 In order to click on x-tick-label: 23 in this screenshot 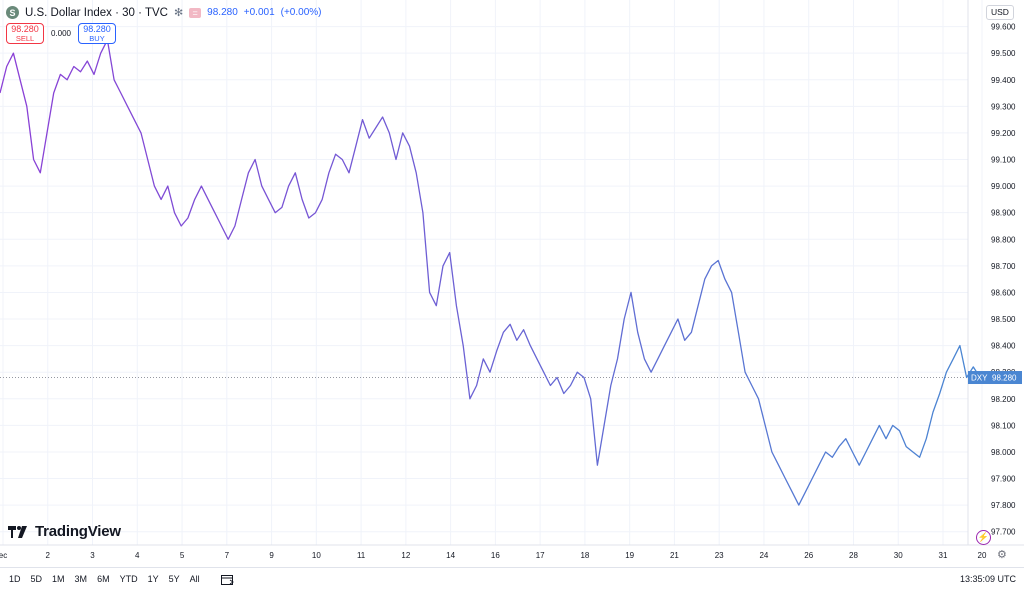, I will do `click(719, 555)`.